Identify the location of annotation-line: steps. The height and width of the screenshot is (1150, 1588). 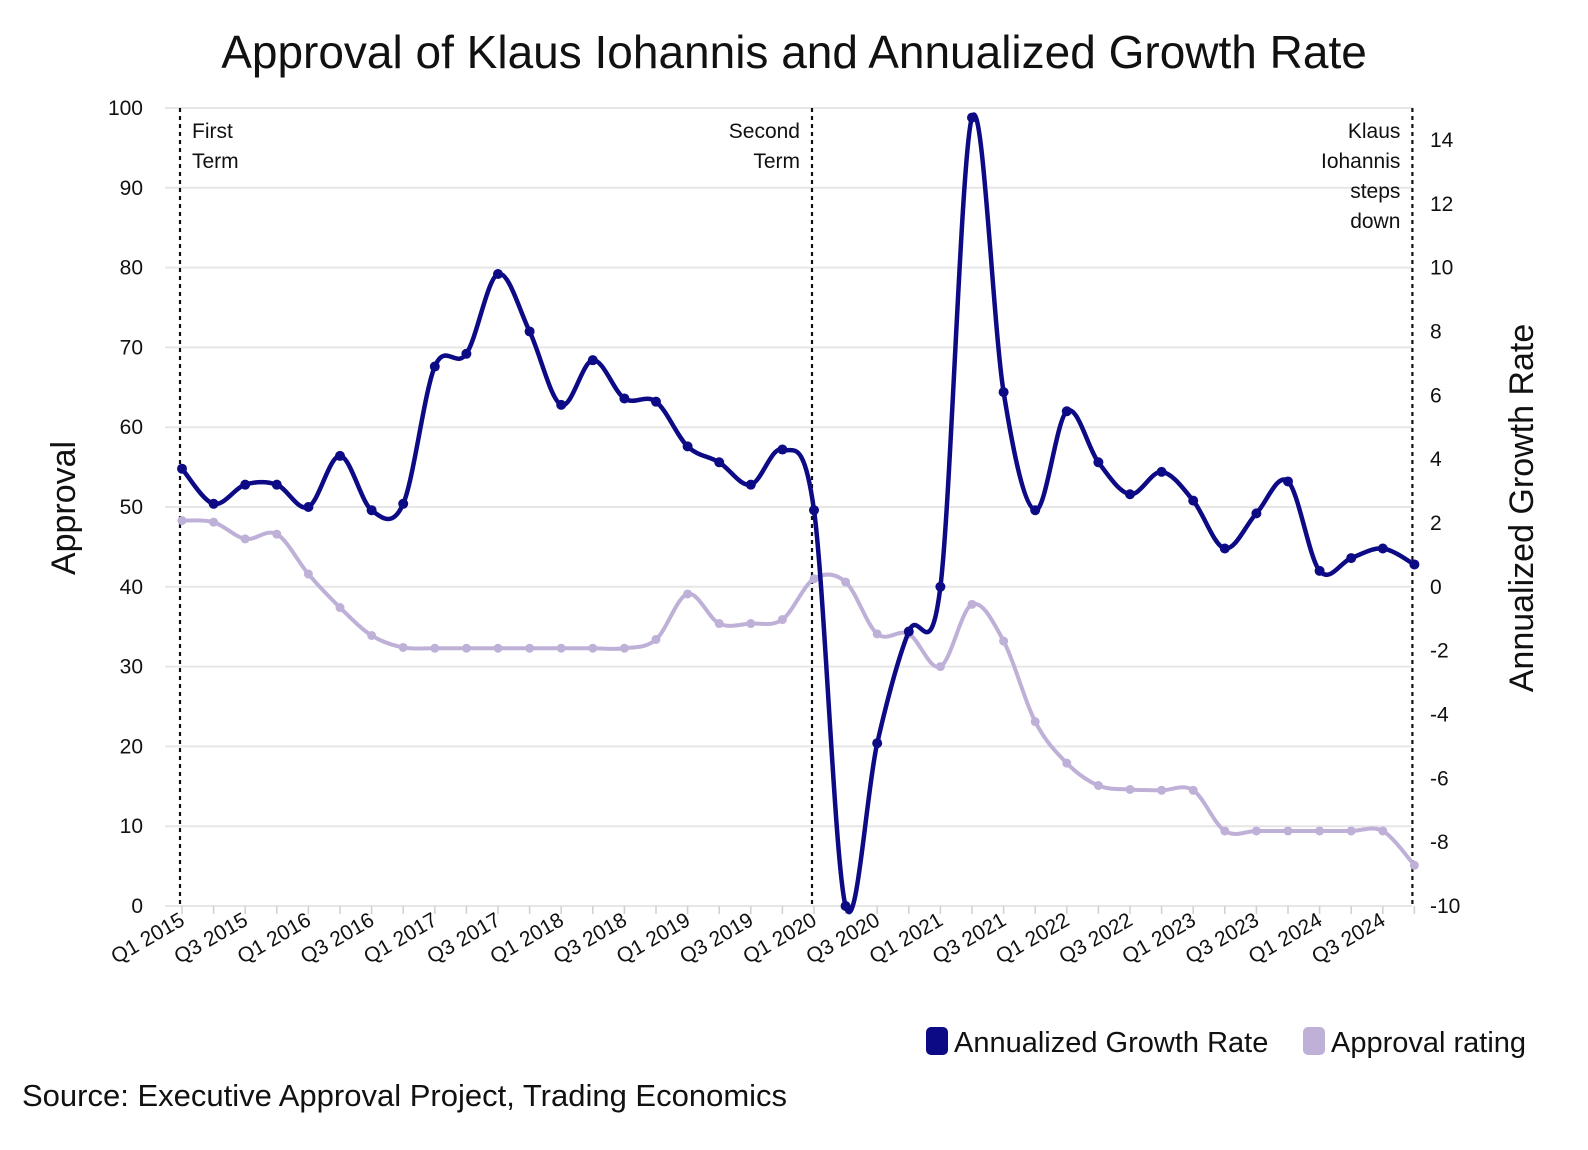
(1375, 191).